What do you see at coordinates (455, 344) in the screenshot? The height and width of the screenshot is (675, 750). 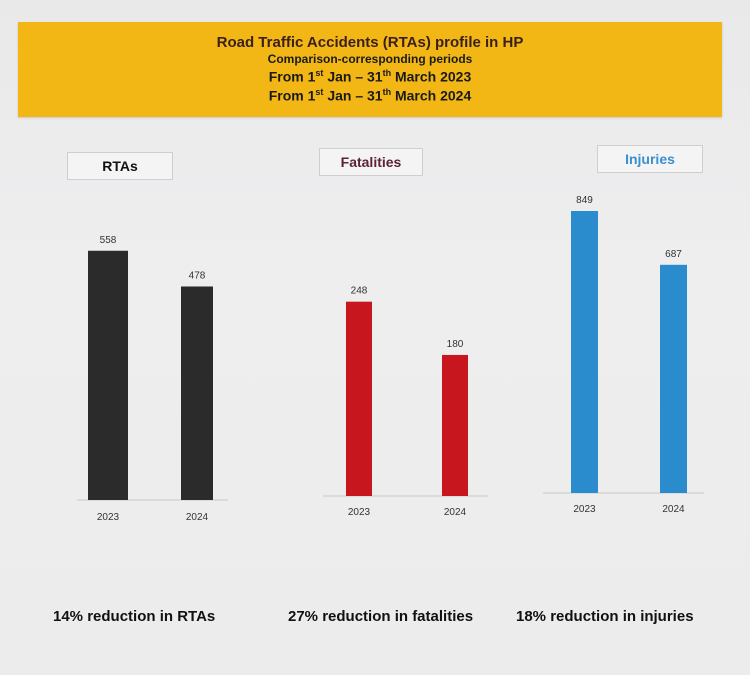 I see `fatalities-value-label-2024: 180` at bounding box center [455, 344].